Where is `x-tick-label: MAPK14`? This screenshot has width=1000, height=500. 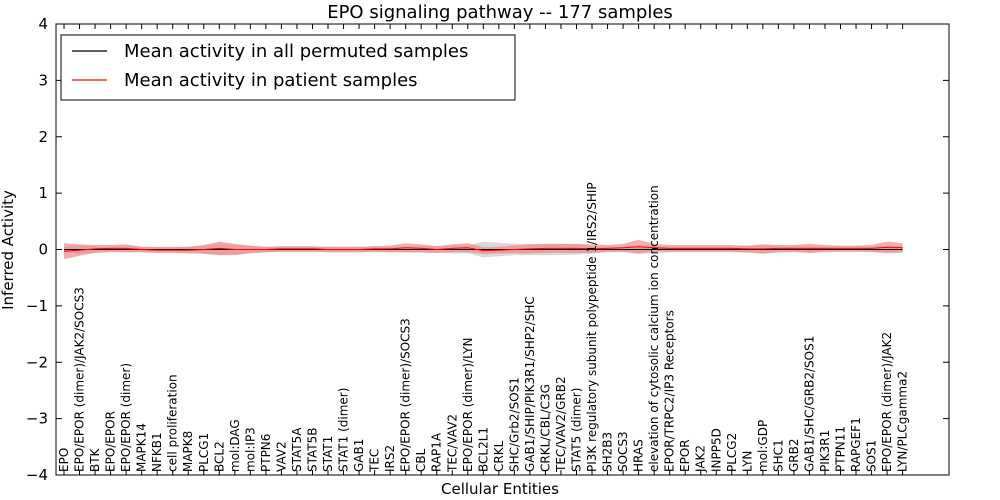 x-tick-label: MAPK14 is located at coordinates (142, 447).